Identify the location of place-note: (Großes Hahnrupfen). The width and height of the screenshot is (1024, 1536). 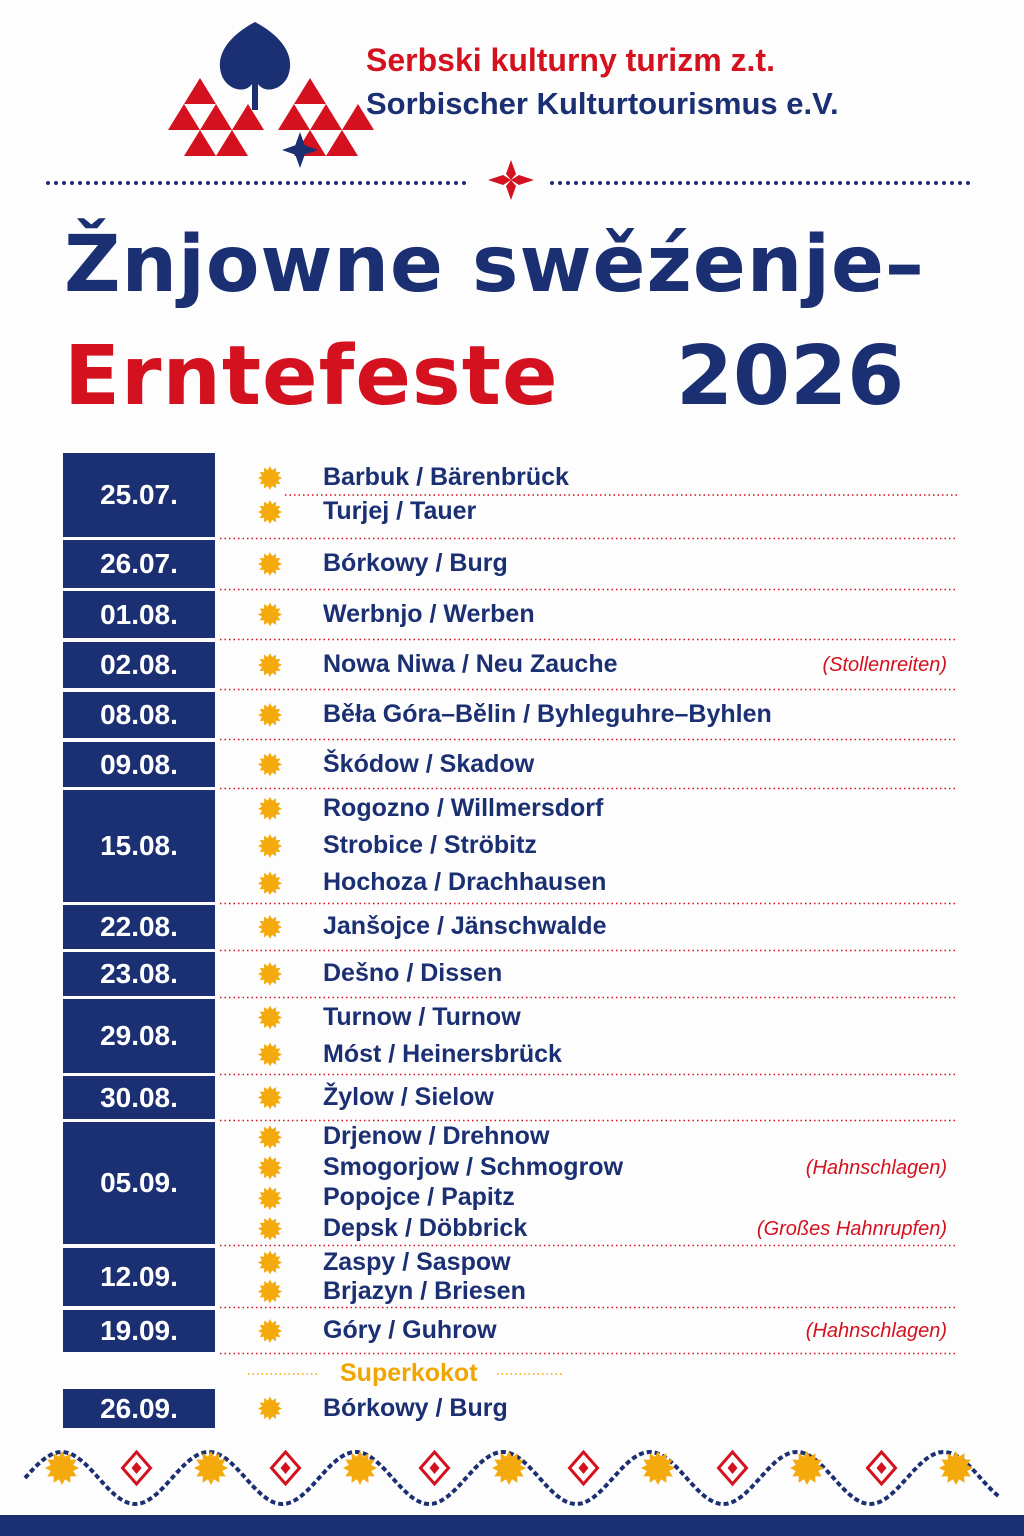
(851, 1228).